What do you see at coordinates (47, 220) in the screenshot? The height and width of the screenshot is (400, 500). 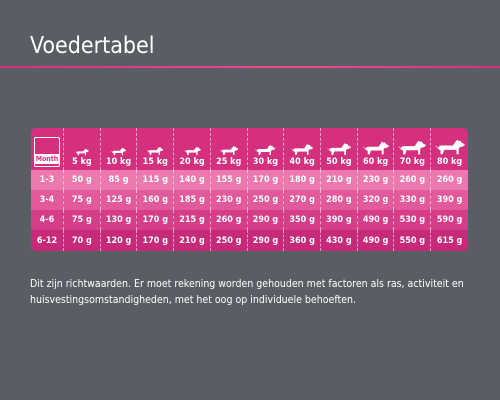 I see `age-cell: 4-6` at bounding box center [47, 220].